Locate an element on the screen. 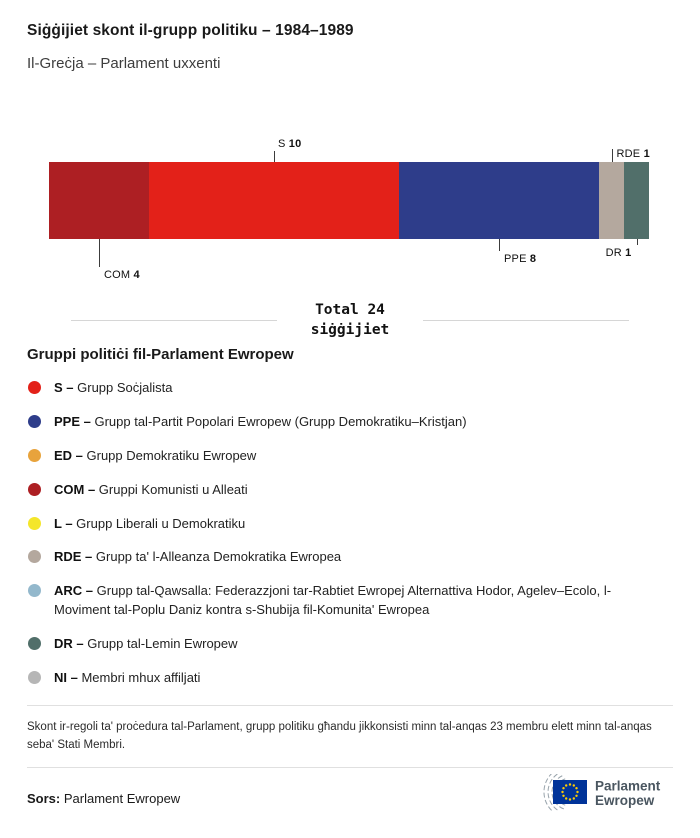  bar-segment-rde is located at coordinates (611, 200).